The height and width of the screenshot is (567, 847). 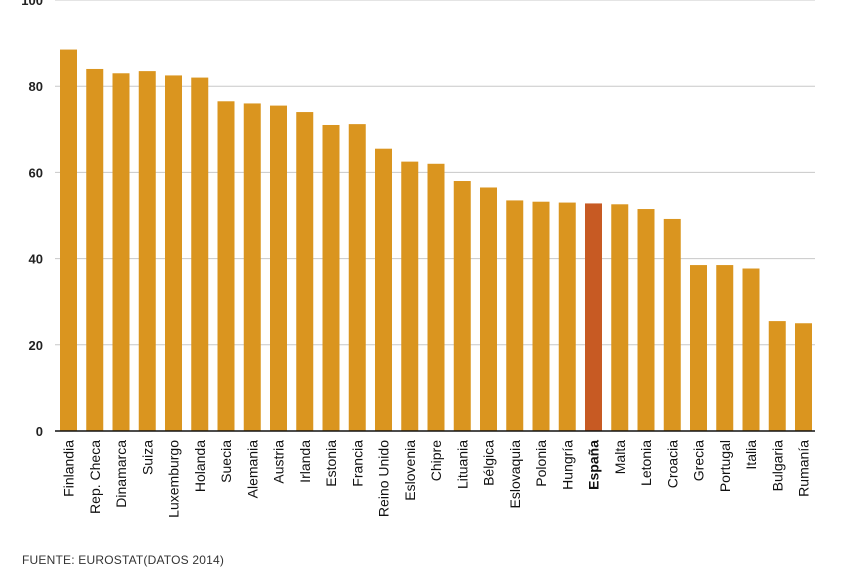 What do you see at coordinates (279, 462) in the screenshot?
I see `x-tick-label: Austria` at bounding box center [279, 462].